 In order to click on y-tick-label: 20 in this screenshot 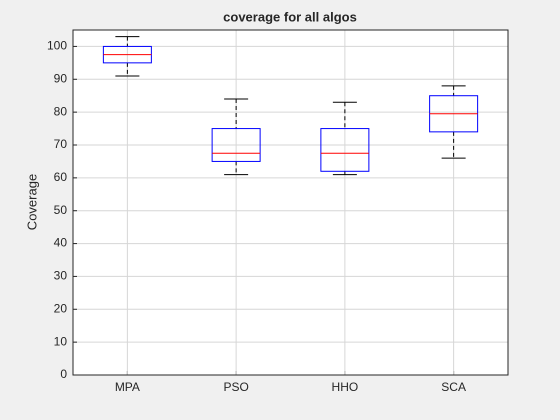, I will do `click(61, 308)`.